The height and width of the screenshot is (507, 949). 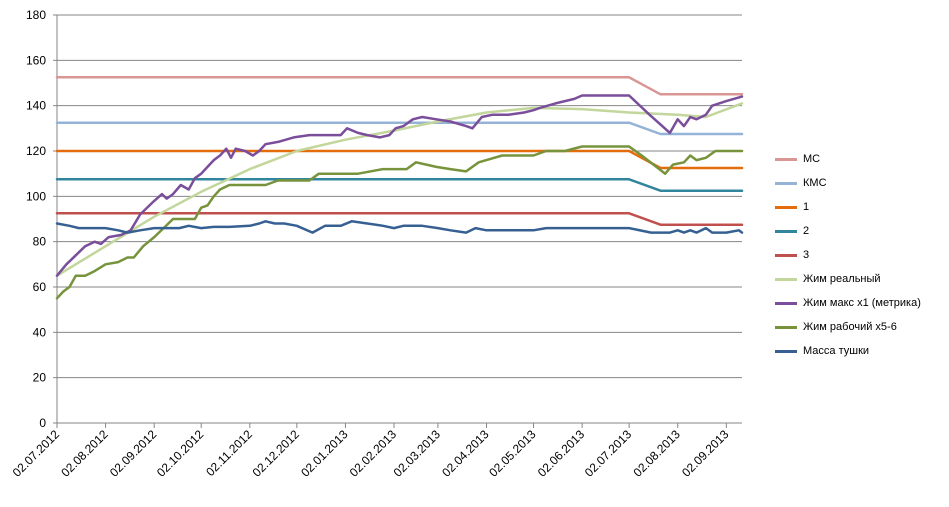 I want to click on legend-item: МС, so click(x=860, y=159).